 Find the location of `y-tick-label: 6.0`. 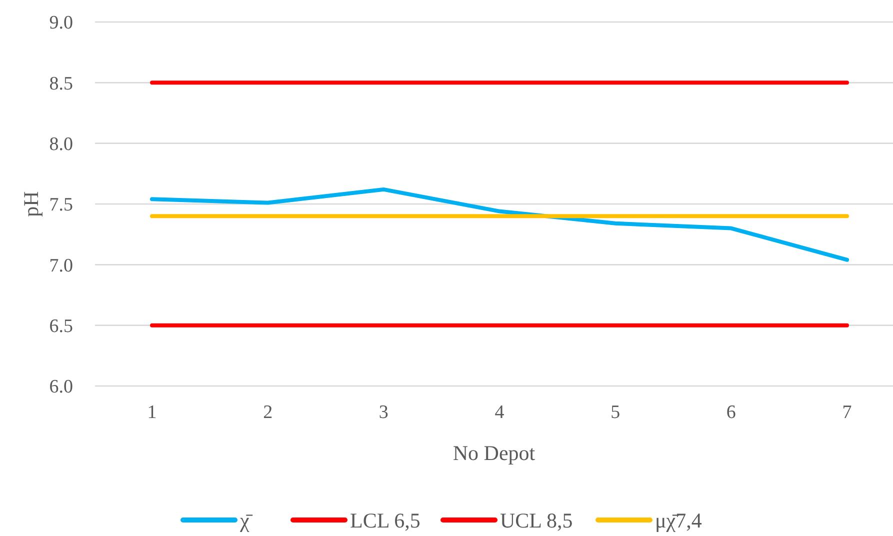

y-tick-label: 6.0 is located at coordinates (61, 387).